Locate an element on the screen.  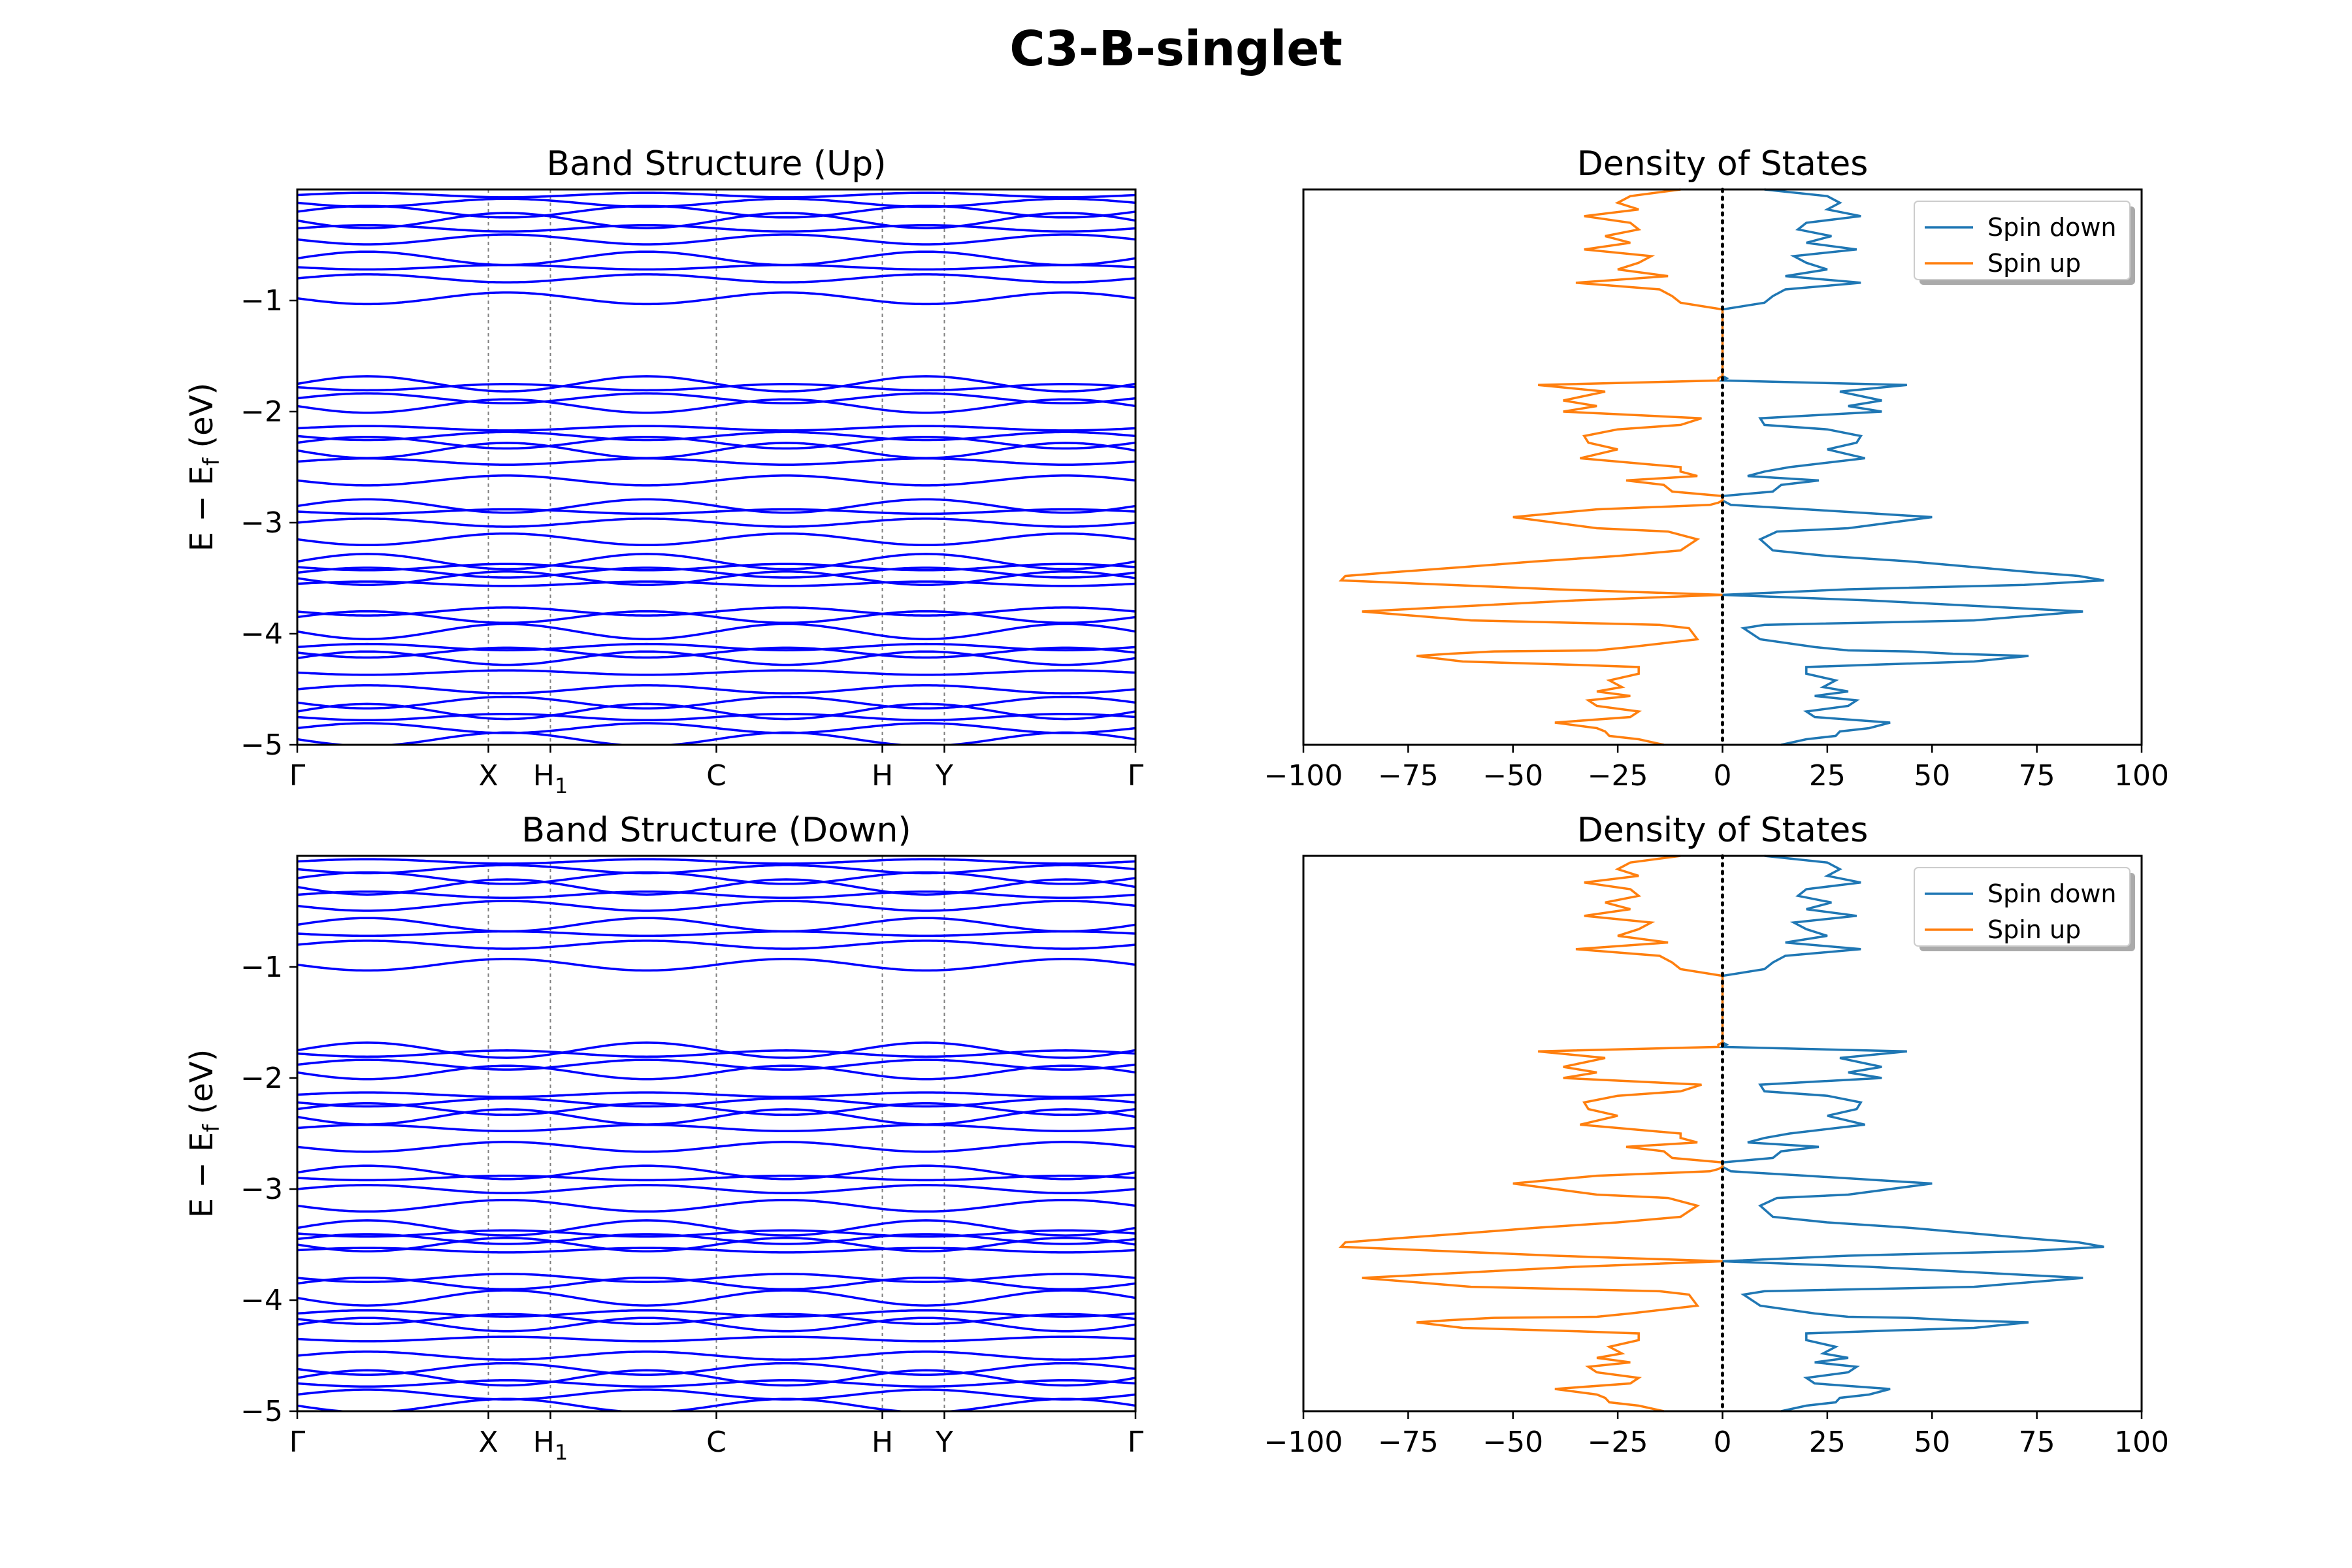
x-tick-label: 0 is located at coordinates (1723, 1442).